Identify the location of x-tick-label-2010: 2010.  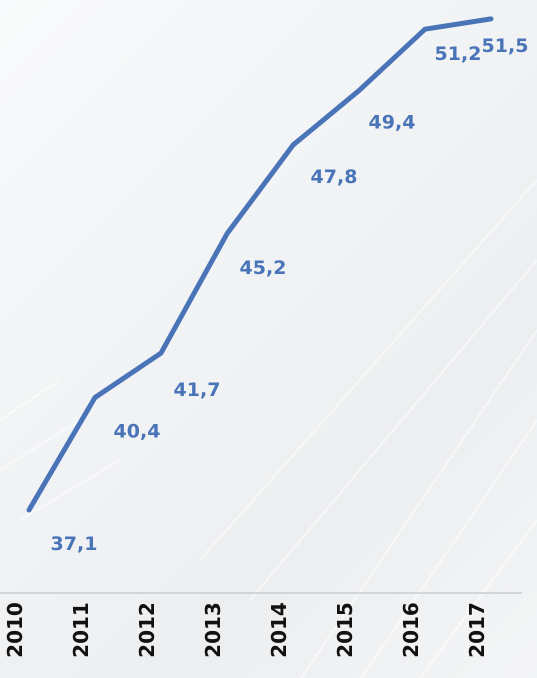
(15, 630).